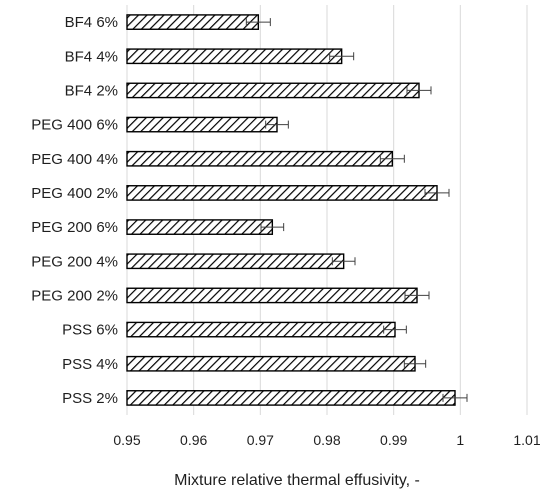 This screenshot has height=495, width=550. I want to click on category-label: PSS 6%, so click(90, 330).